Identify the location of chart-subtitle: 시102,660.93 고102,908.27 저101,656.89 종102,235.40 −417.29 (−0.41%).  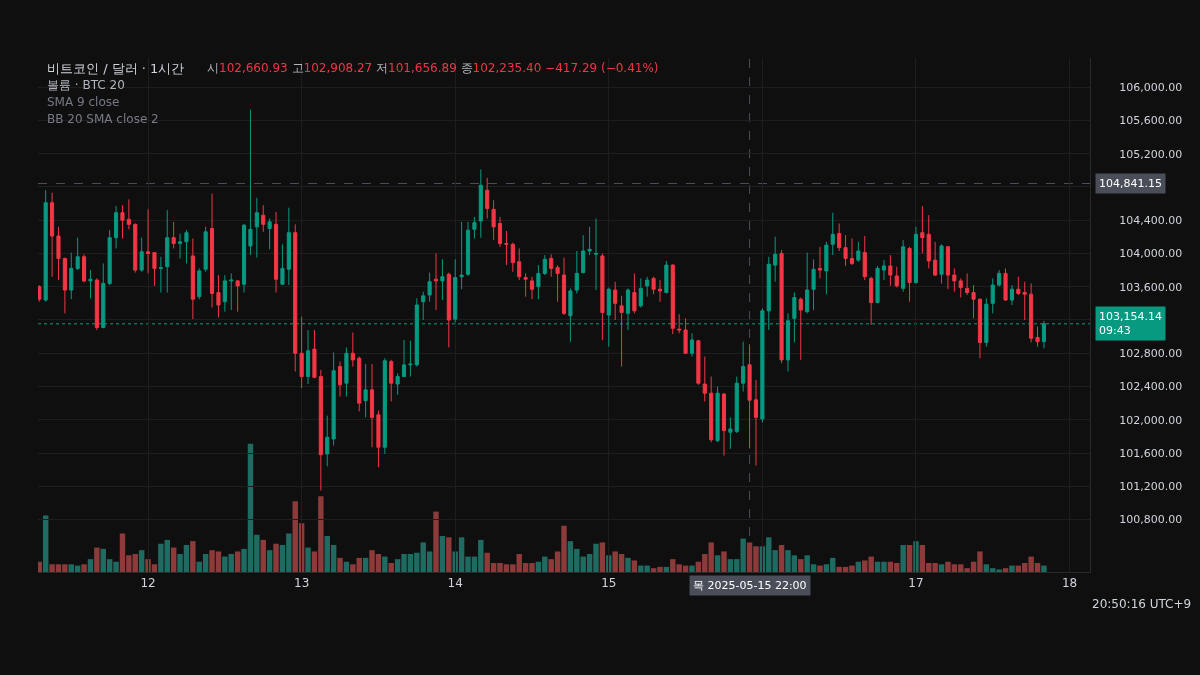
(433, 68).